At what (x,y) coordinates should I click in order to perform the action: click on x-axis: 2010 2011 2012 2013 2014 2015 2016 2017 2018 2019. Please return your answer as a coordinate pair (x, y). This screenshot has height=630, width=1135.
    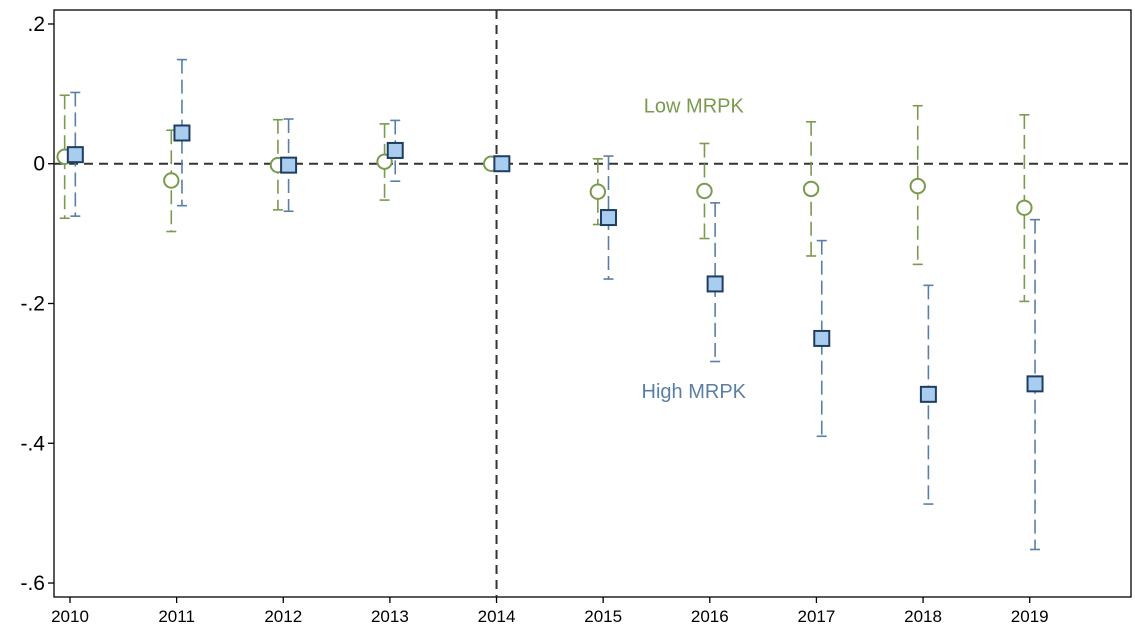
    Looking at the image, I should click on (550, 611).